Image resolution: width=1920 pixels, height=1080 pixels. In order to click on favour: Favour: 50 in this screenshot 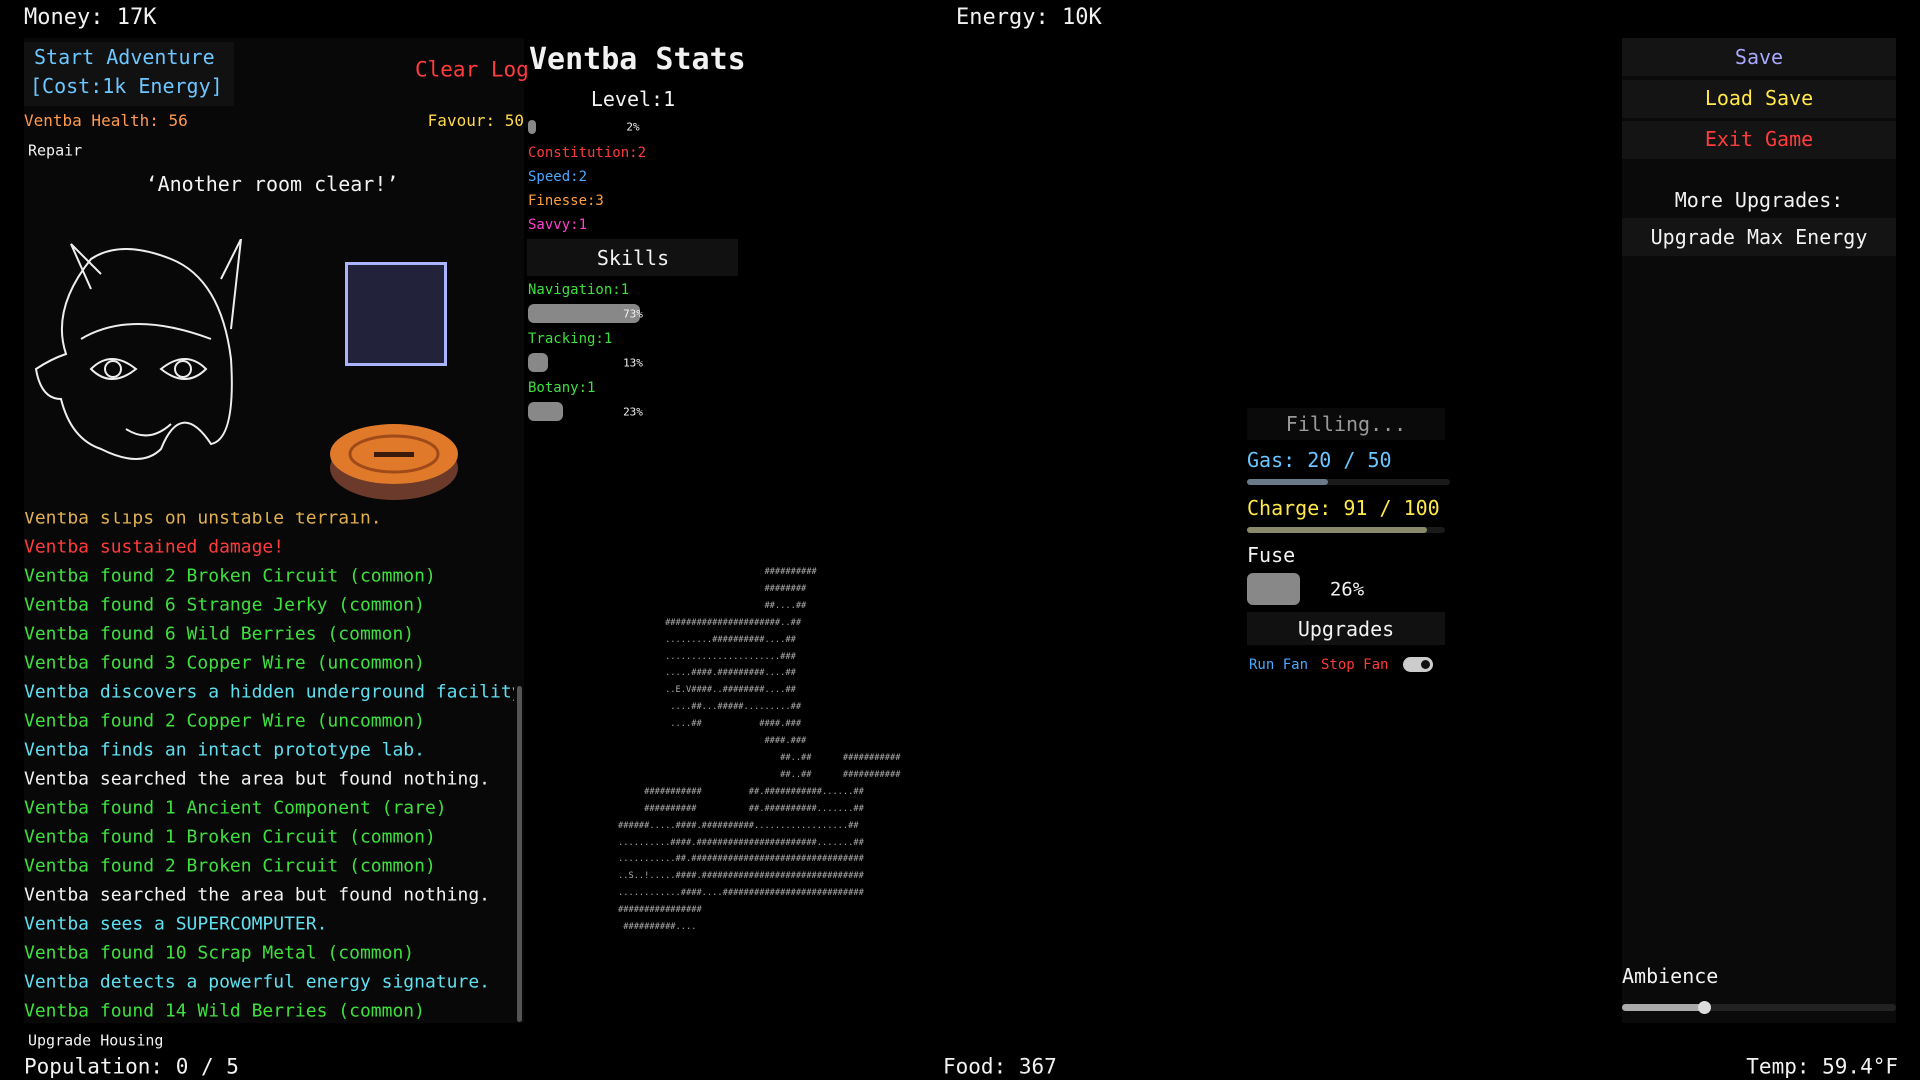, I will do `click(475, 120)`.